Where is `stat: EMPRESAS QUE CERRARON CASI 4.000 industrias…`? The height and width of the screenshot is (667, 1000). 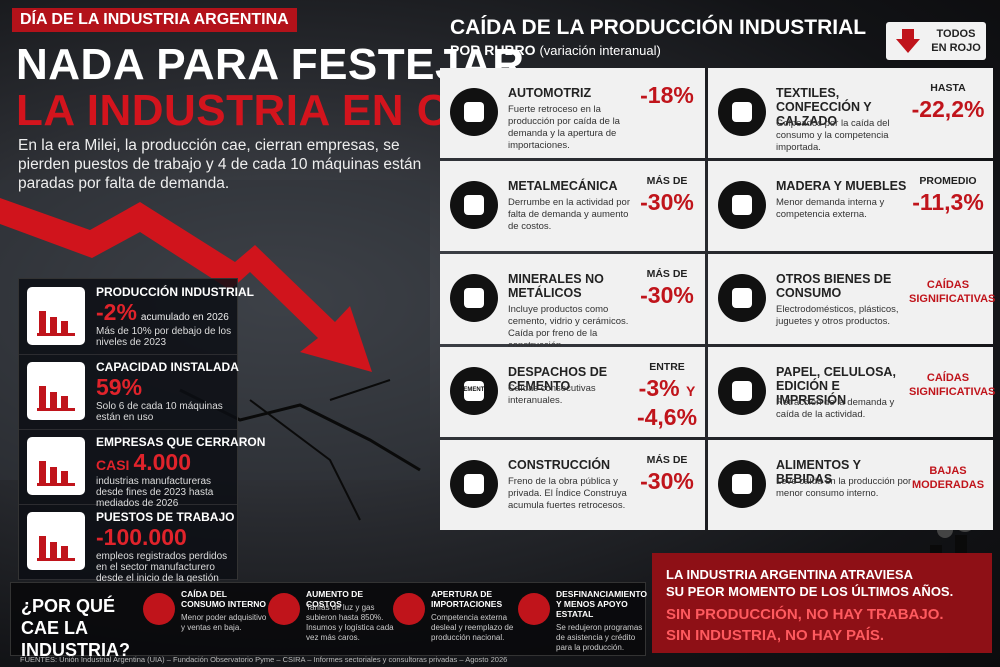
stat: EMPRESAS QUE CERRARON CASI 4.000 industrias… is located at coordinates (142, 469).